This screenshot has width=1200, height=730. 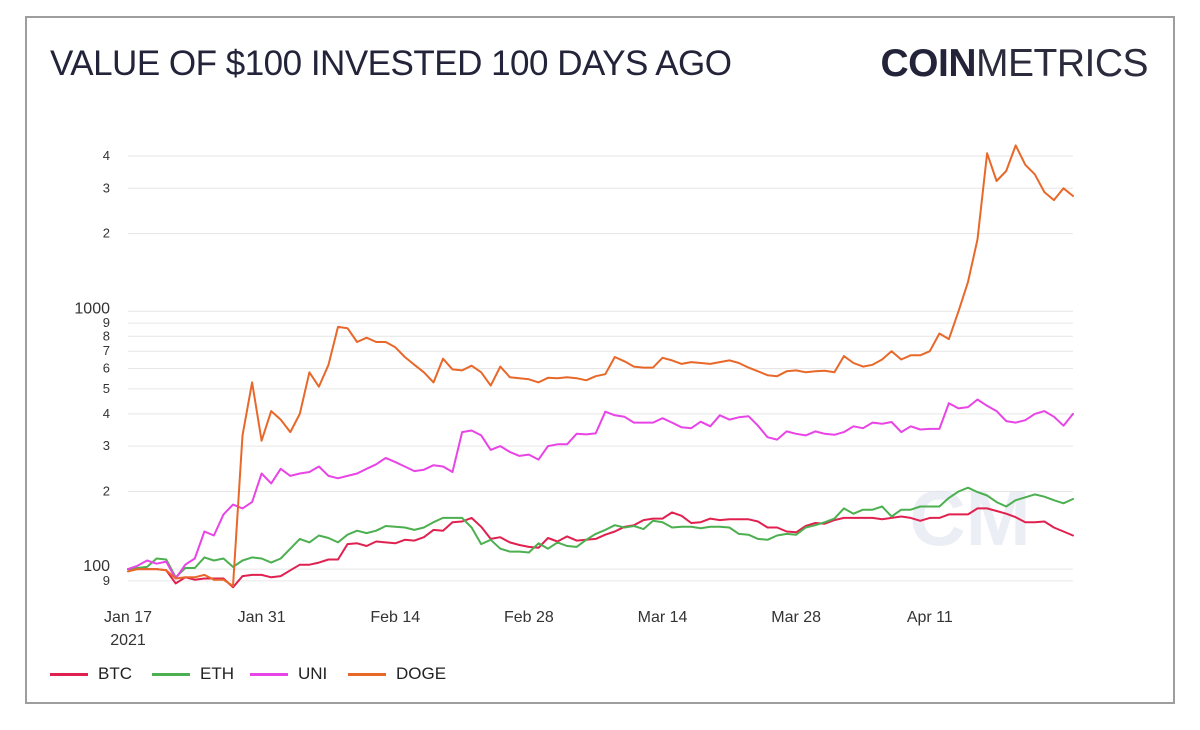 I want to click on legend-swatch-btc, so click(x=69, y=674).